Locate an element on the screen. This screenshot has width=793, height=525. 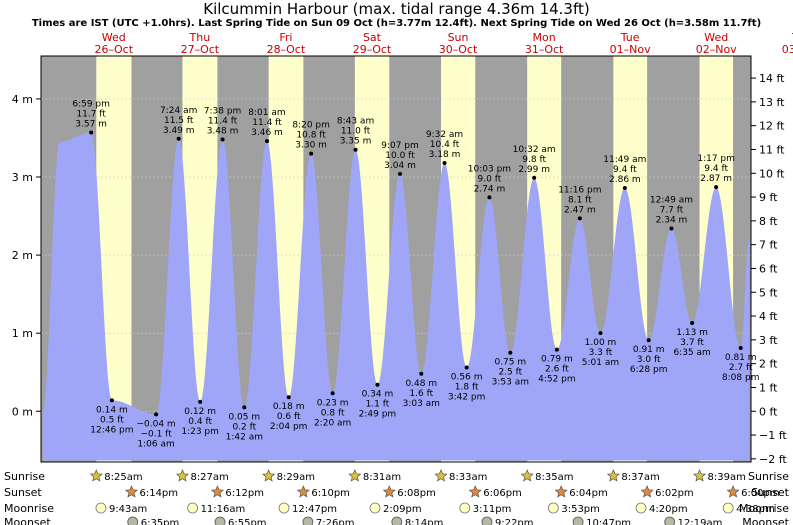
left-axis-label: 4 m is located at coordinates (22, 99).